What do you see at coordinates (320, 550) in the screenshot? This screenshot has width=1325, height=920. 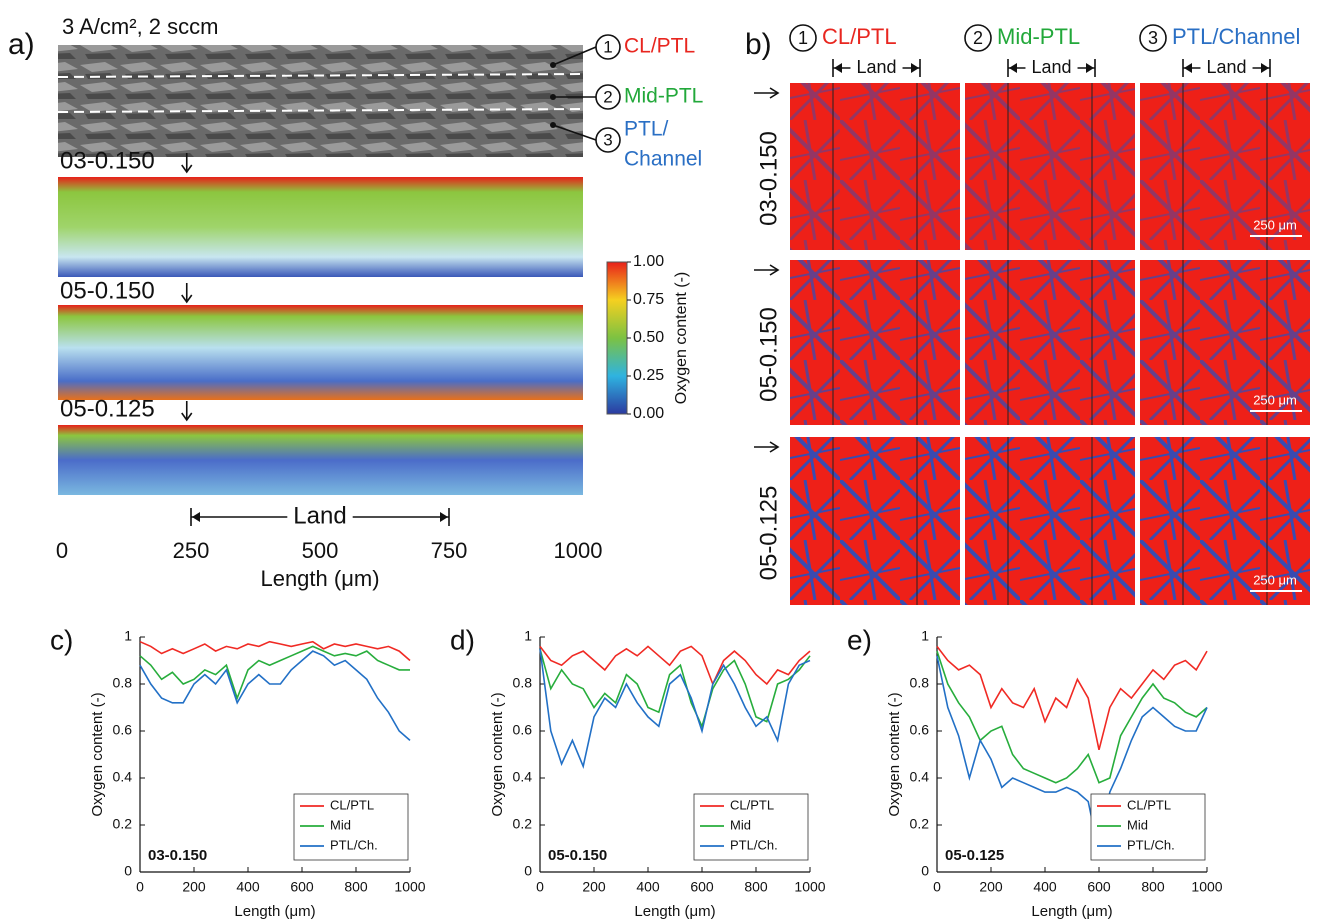 I see `length-tick-label: 500` at bounding box center [320, 550].